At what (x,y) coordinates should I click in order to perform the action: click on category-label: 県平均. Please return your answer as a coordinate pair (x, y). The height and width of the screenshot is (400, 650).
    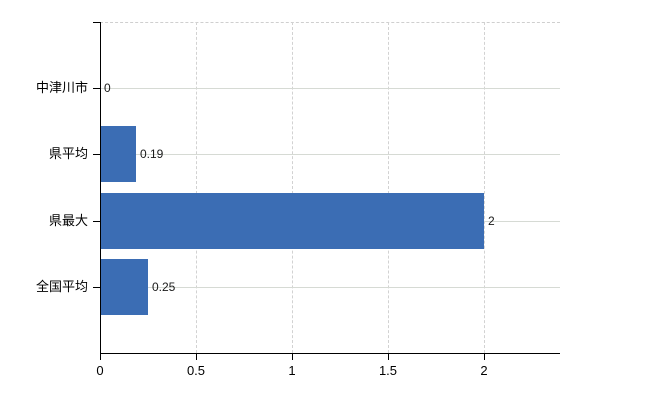
    Looking at the image, I should click on (68, 153).